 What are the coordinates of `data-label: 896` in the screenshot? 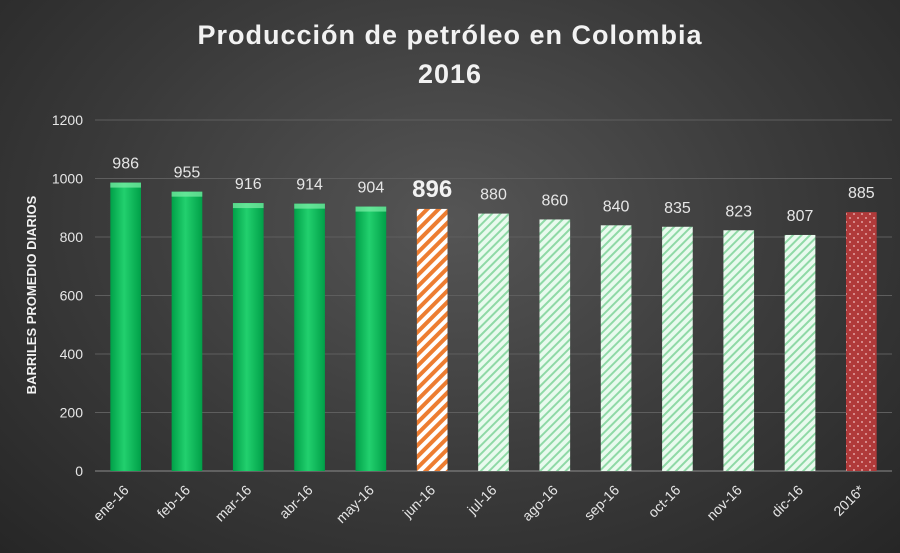 It's located at (432, 189).